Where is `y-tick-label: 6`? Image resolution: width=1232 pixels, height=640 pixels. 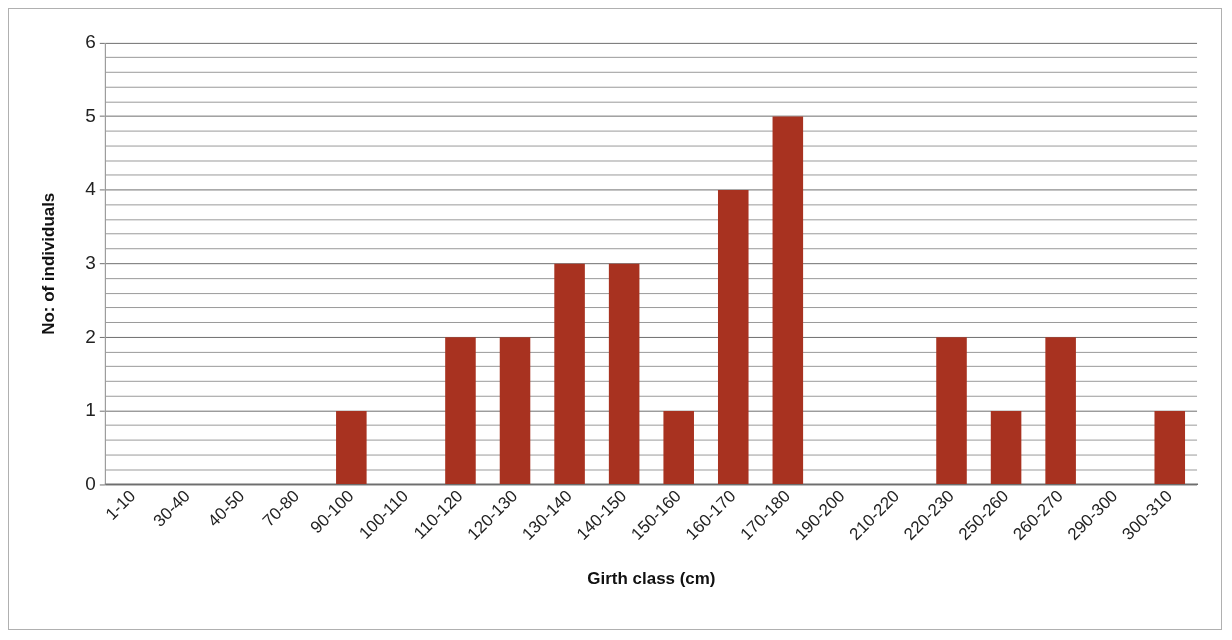 y-tick-label: 6 is located at coordinates (90, 42).